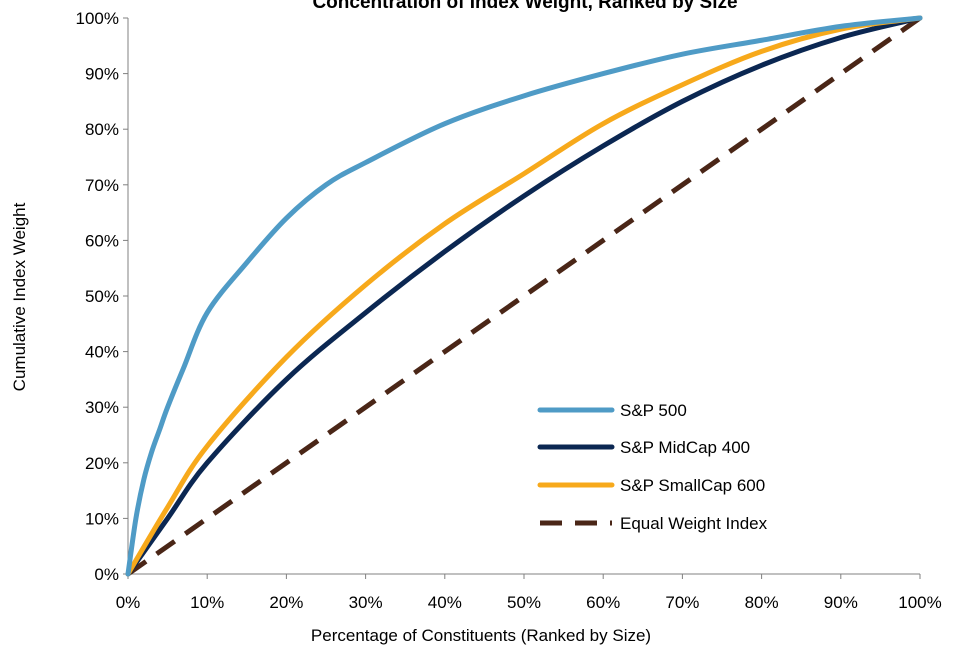  Describe the element at coordinates (102, 129) in the screenshot. I see `y-tick-label: 80%` at that location.